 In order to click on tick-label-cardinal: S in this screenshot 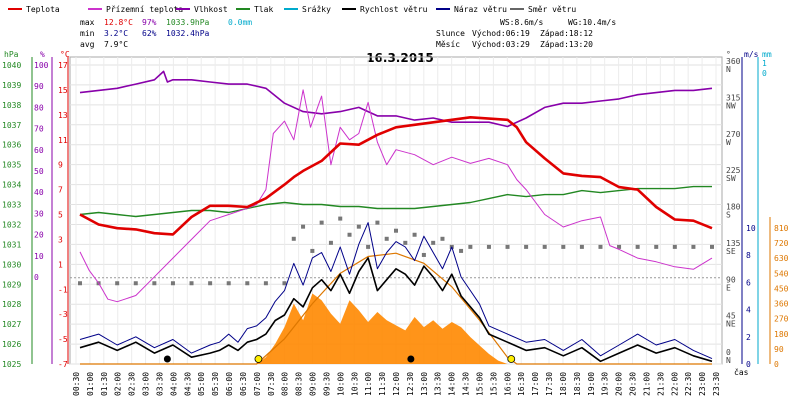, I will do `click(728, 215)`.